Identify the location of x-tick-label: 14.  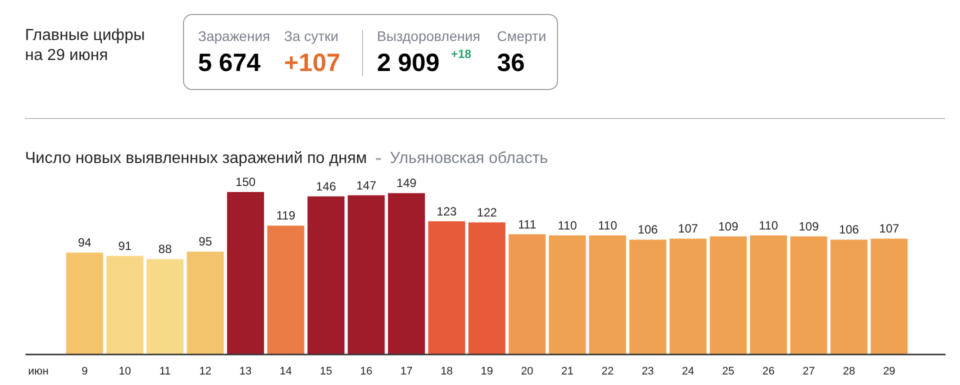
(286, 372).